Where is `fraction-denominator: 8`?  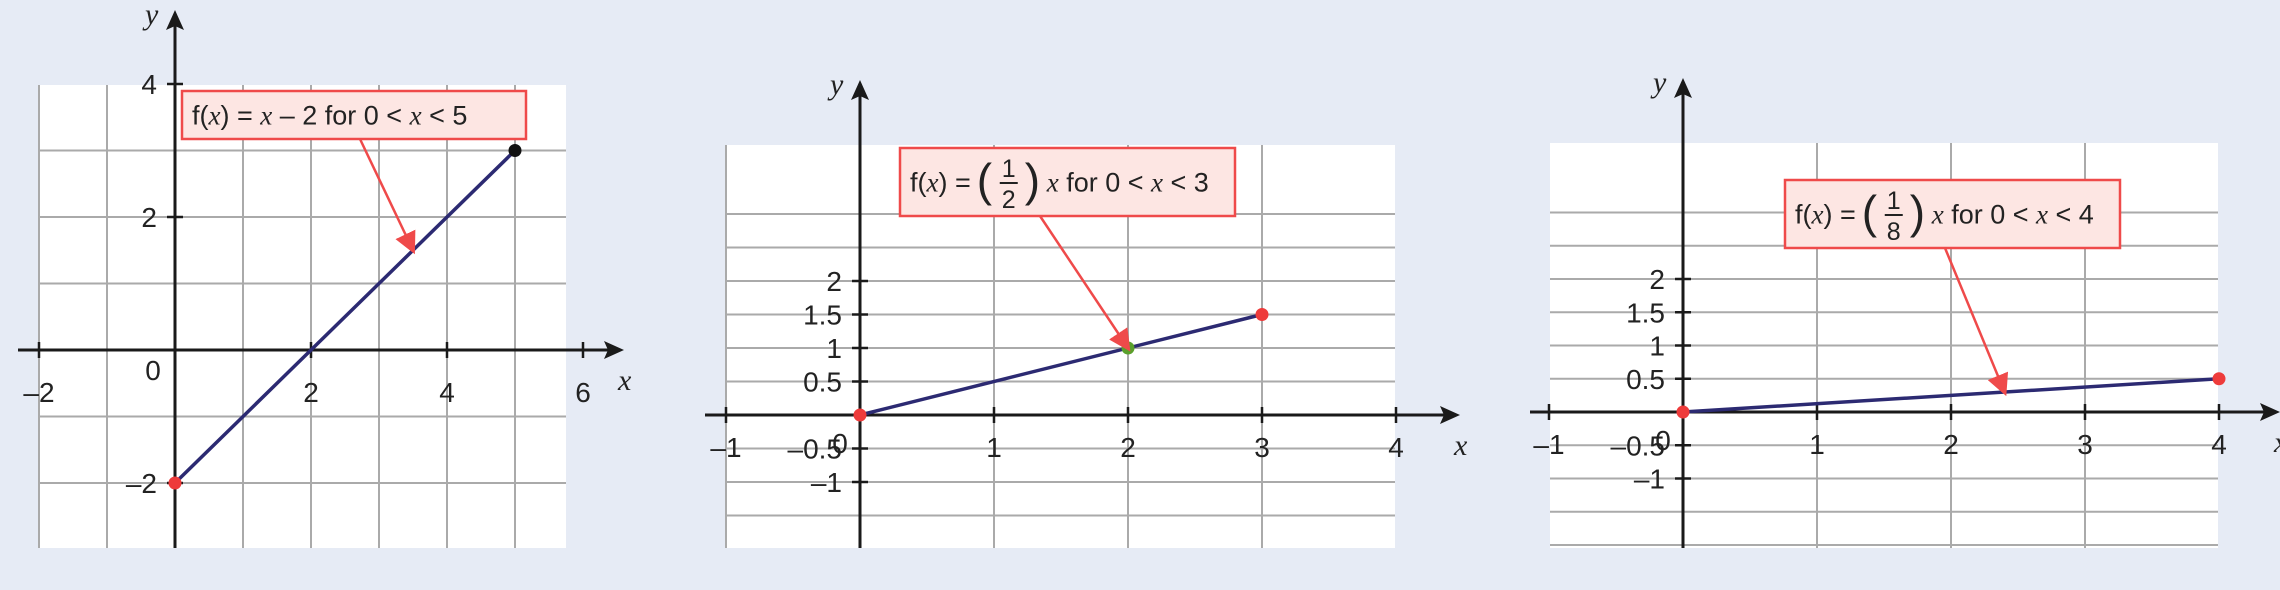 fraction-denominator: 8 is located at coordinates (1894, 232).